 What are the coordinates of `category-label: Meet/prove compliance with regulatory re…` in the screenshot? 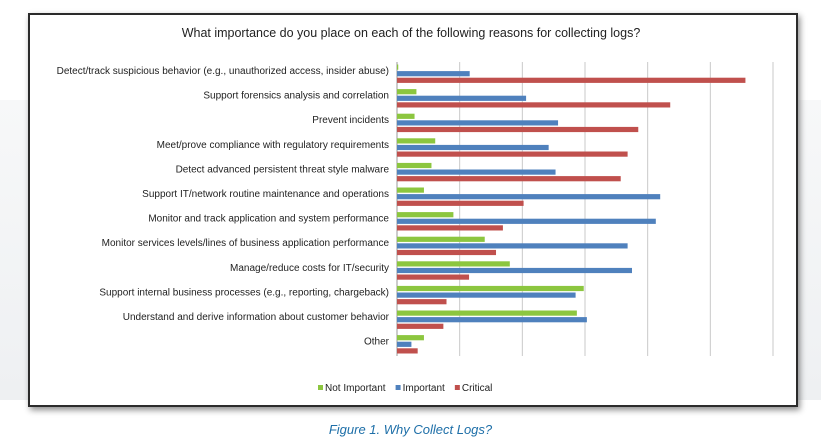 It's located at (273, 145).